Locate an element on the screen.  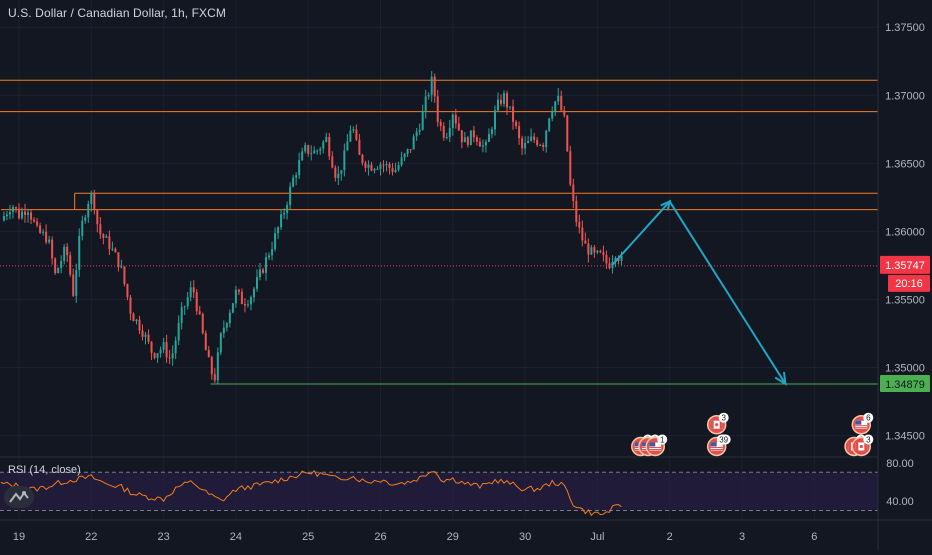
economic-events: 831339623 is located at coordinates (752, 434).